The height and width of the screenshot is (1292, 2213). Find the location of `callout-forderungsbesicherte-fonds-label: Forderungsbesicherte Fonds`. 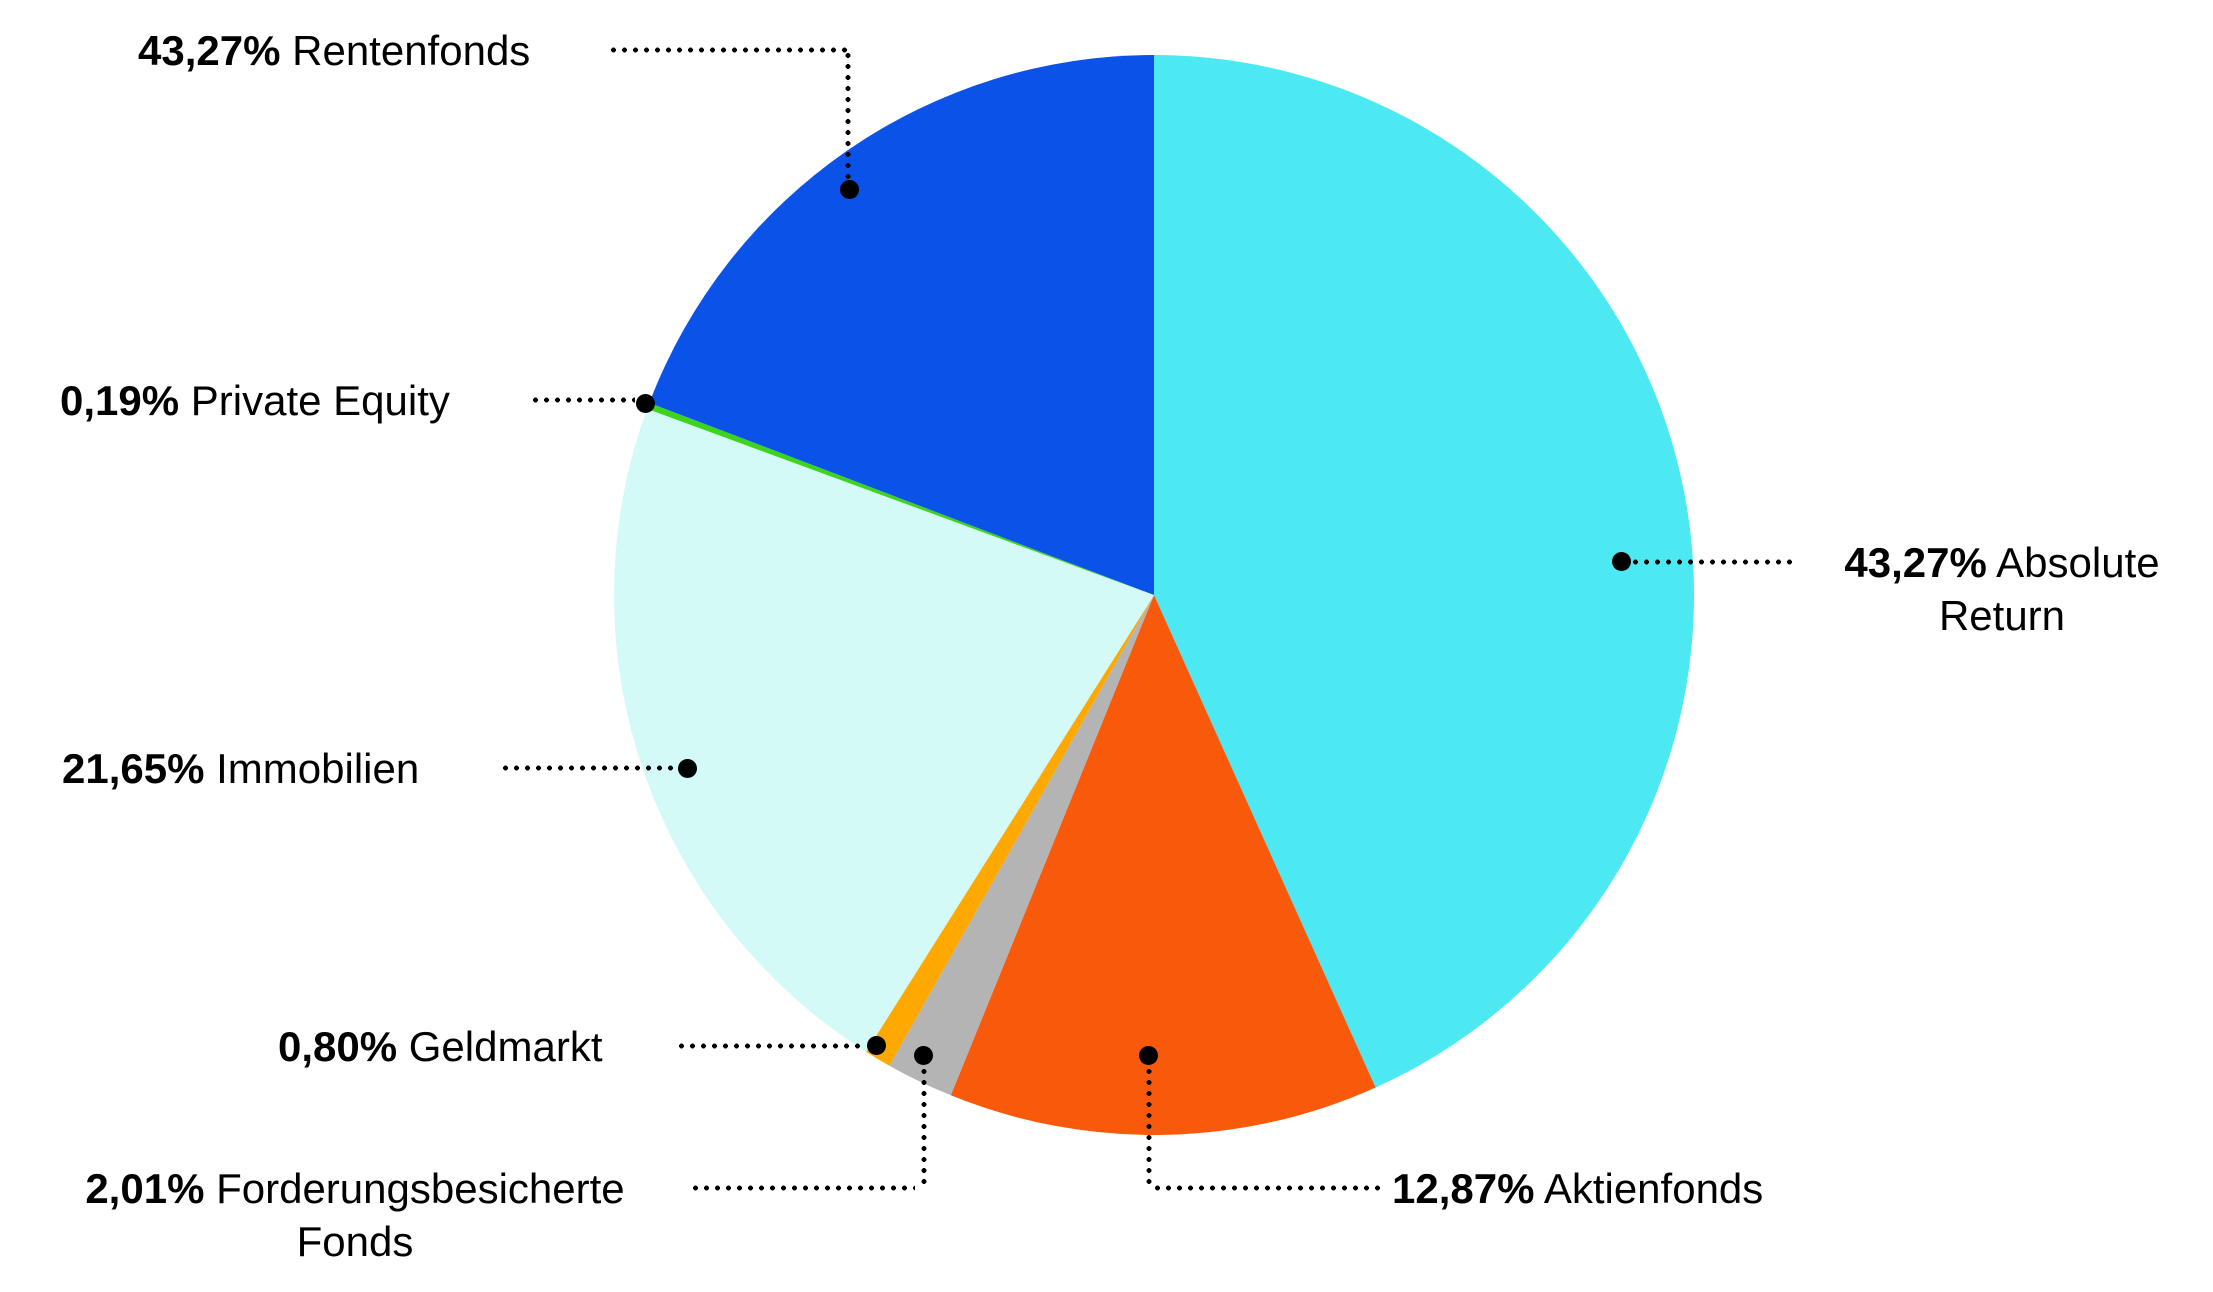

callout-forderungsbesicherte-fonds-label: Forderungsbesicherte Fonds is located at coordinates (420, 1215).